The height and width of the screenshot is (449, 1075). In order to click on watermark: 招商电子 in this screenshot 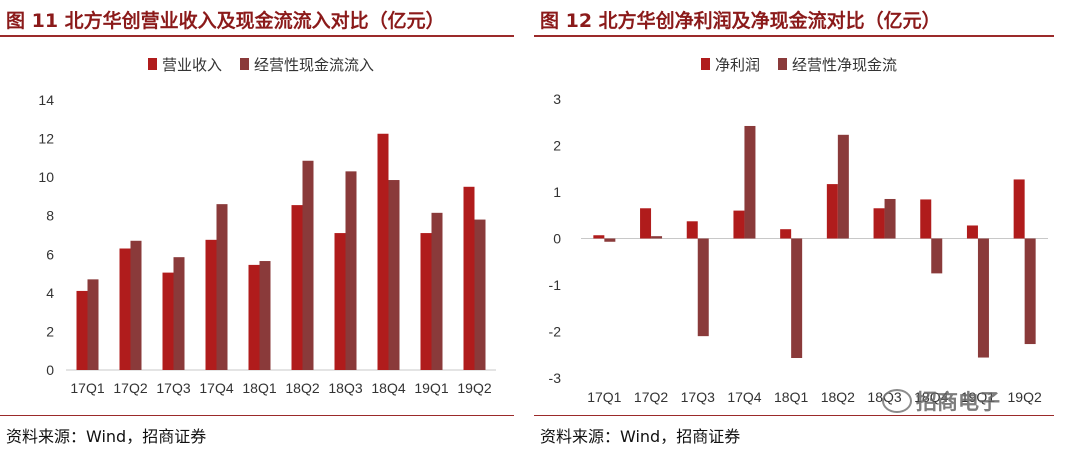, I will do `click(941, 401)`.